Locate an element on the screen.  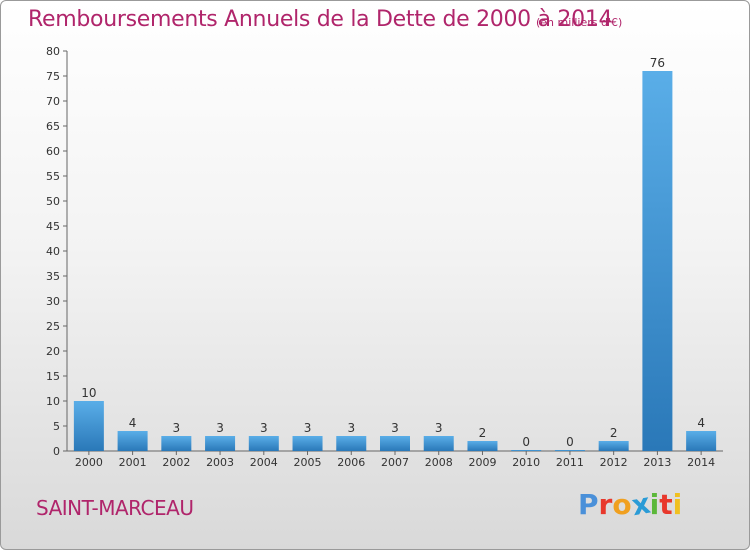
y-tick-label: 65 is located at coordinates (53, 126).